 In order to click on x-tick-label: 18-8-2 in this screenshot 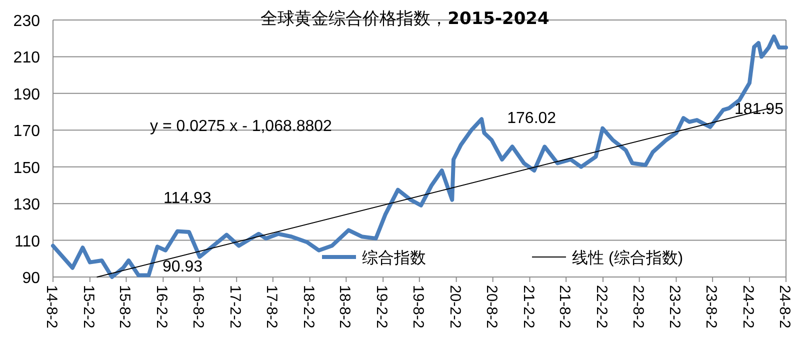, I will do `click(345, 306)`.